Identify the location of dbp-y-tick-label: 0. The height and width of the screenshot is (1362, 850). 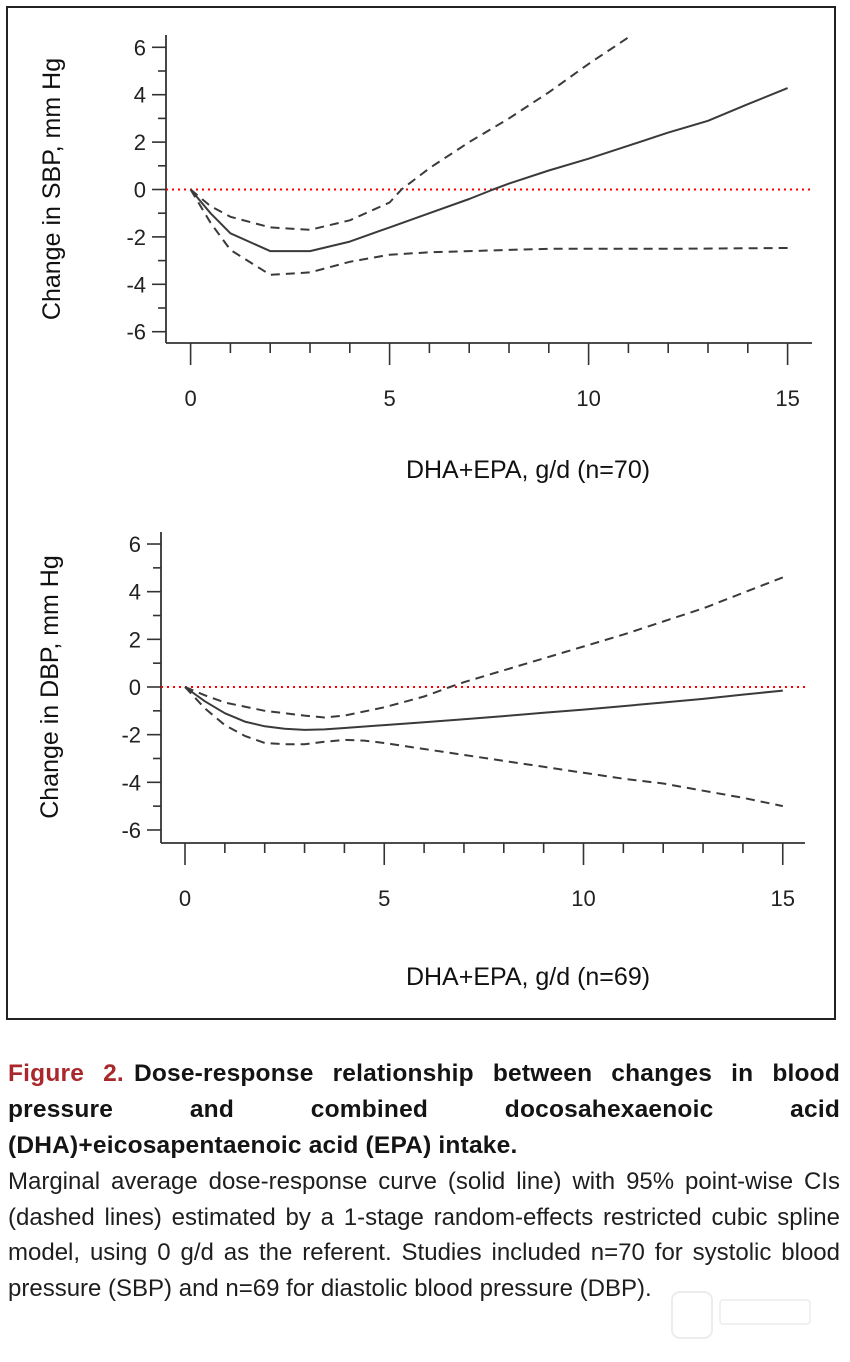
(135, 687).